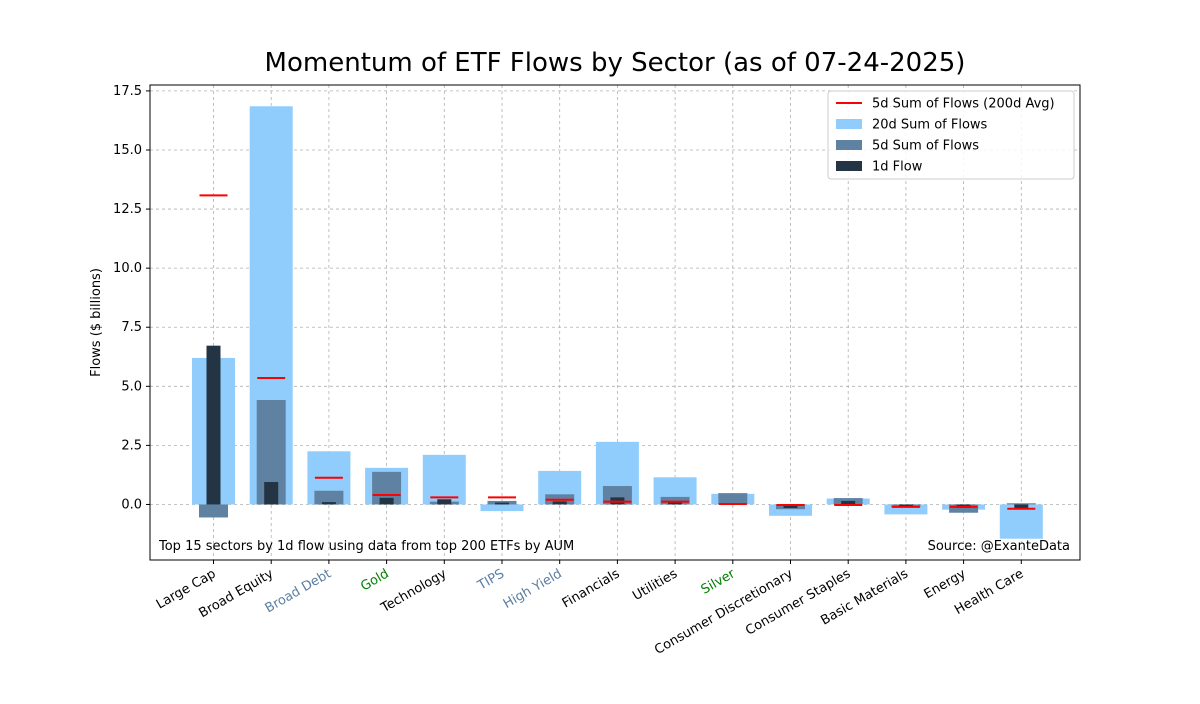 This screenshot has width=1200, height=704. Describe the element at coordinates (131, 327) in the screenshot. I see `y-tick-label: 7.5` at that location.